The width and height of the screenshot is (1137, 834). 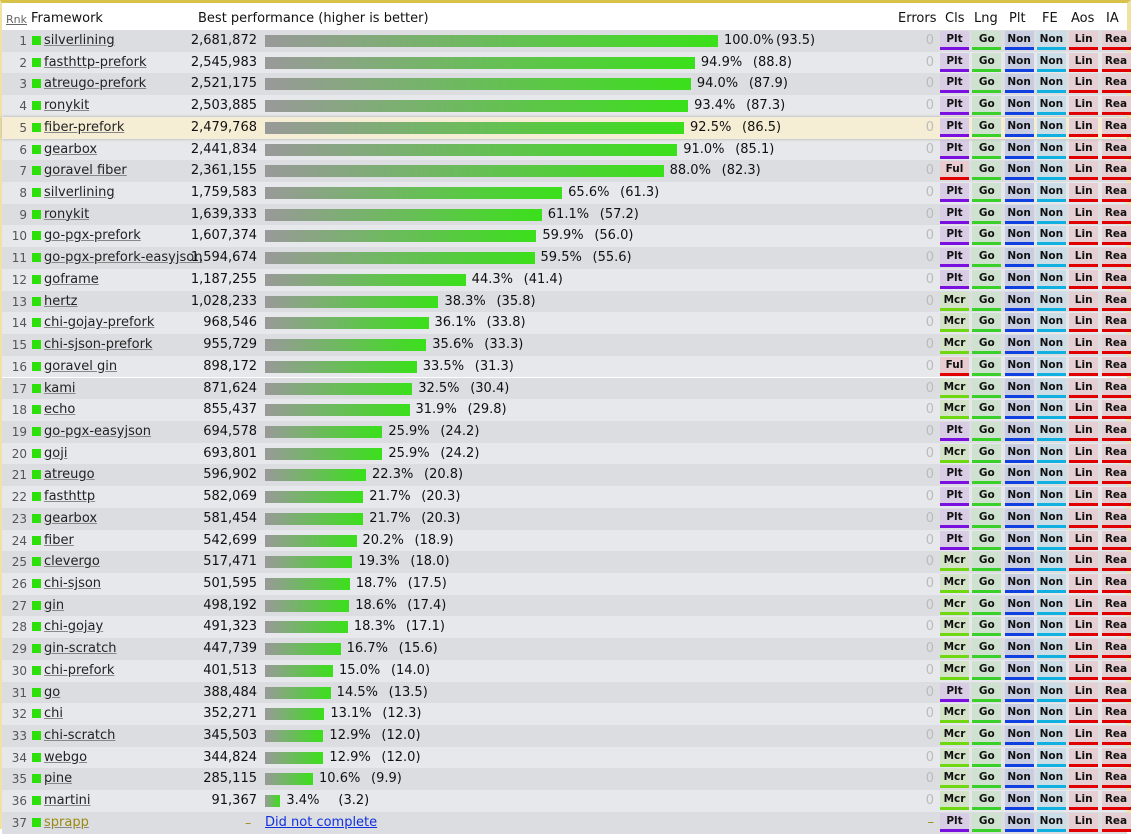 What do you see at coordinates (444, 475) in the screenshot?
I see `relative-score: (20.8)` at bounding box center [444, 475].